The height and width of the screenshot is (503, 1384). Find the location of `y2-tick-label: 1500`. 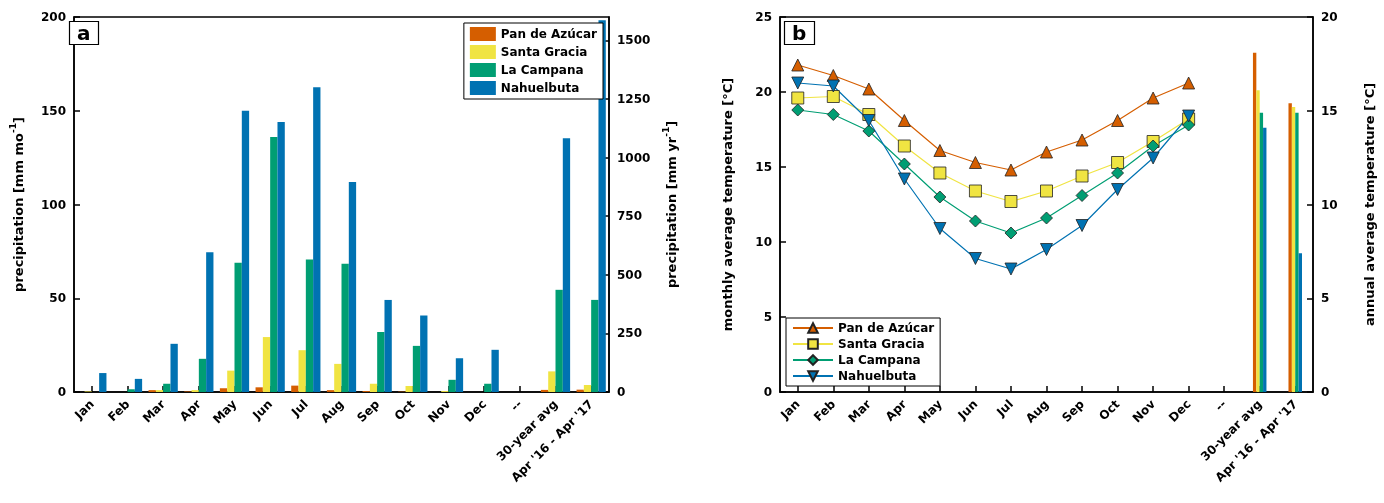

y2-tick-label: 1500 is located at coordinates (634, 40).